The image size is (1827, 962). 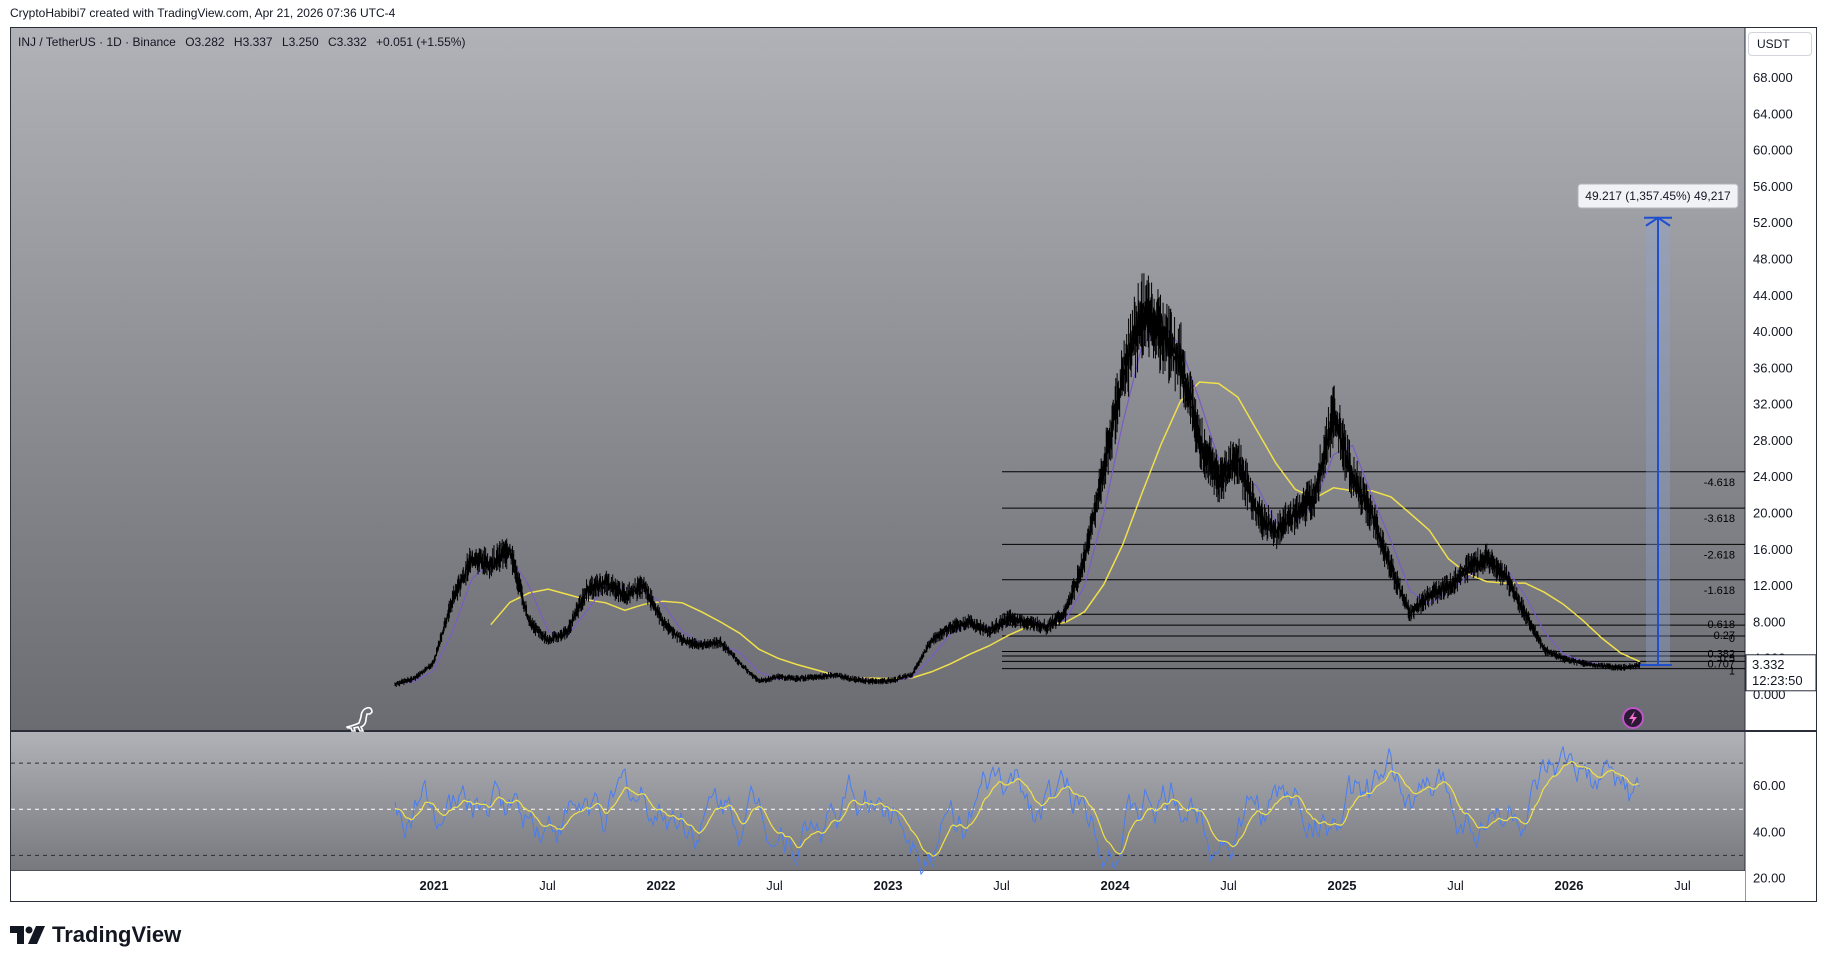 I want to click on price-tick-label: 44.000, so click(x=1773, y=295).